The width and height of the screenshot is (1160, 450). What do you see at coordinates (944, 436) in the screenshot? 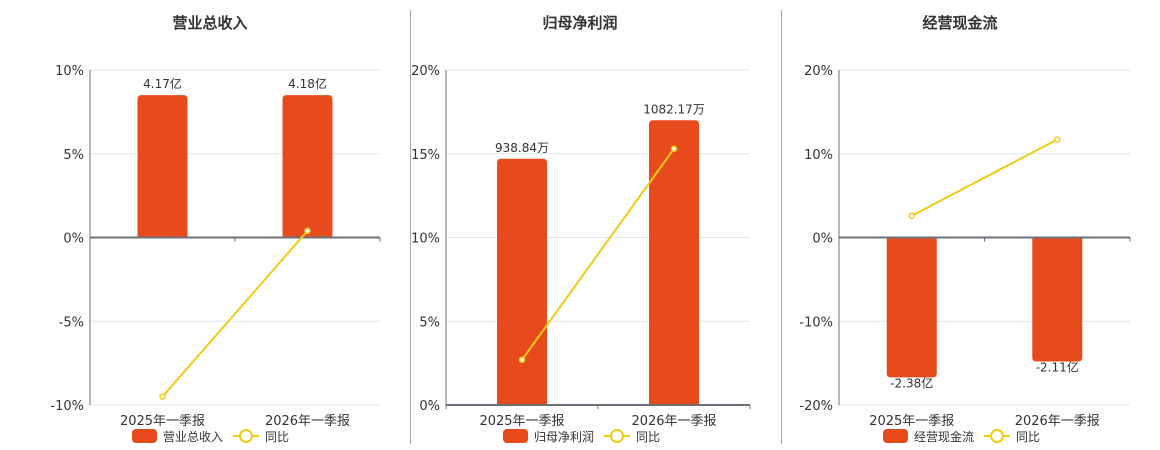
I see `legend-bar-label: 经营现金流` at bounding box center [944, 436].